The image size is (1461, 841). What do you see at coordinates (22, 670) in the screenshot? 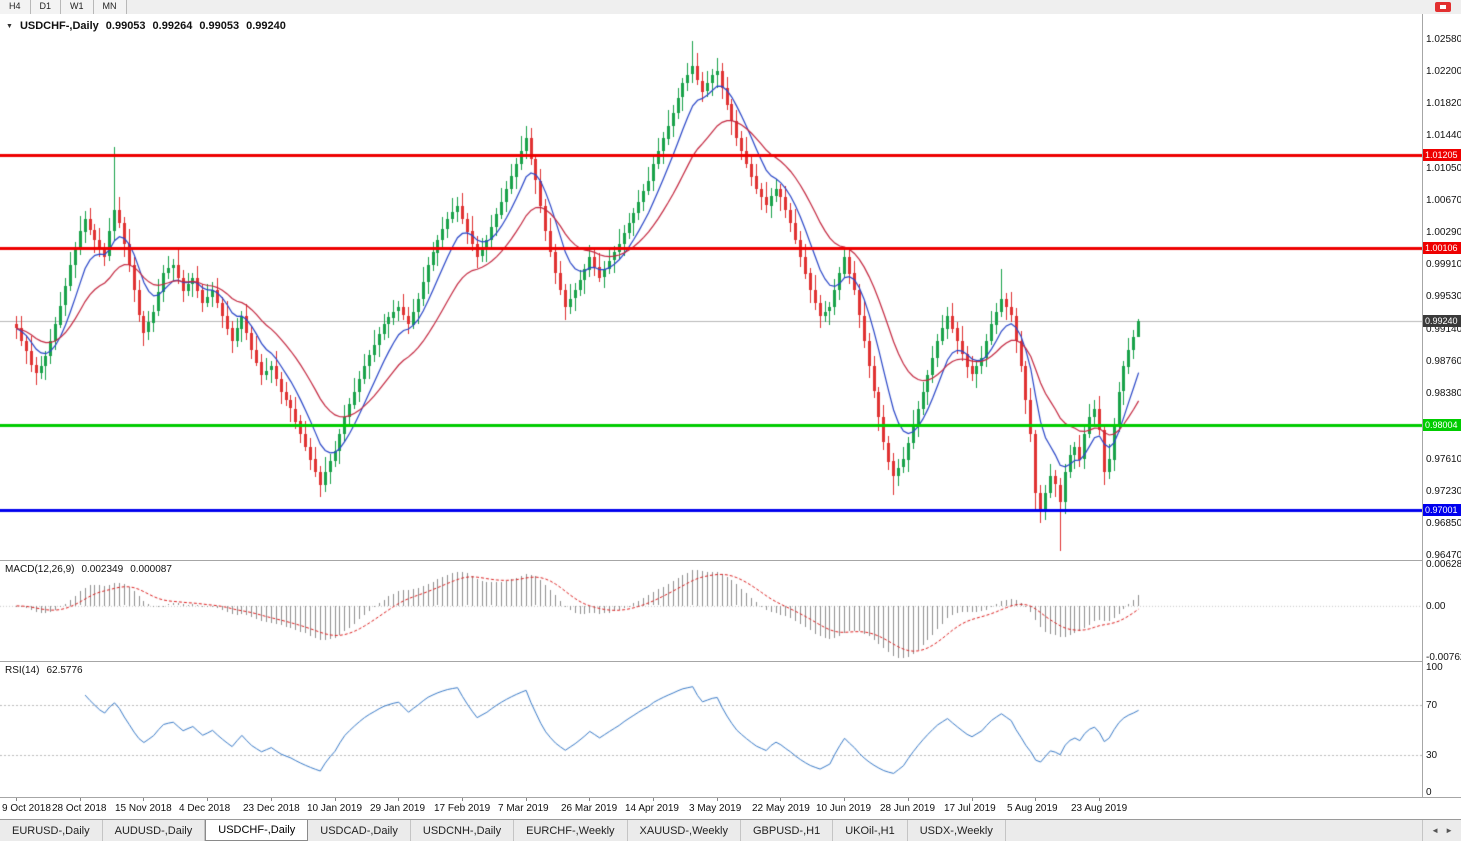
I see `rsi-label: RSI(14)` at bounding box center [22, 670].